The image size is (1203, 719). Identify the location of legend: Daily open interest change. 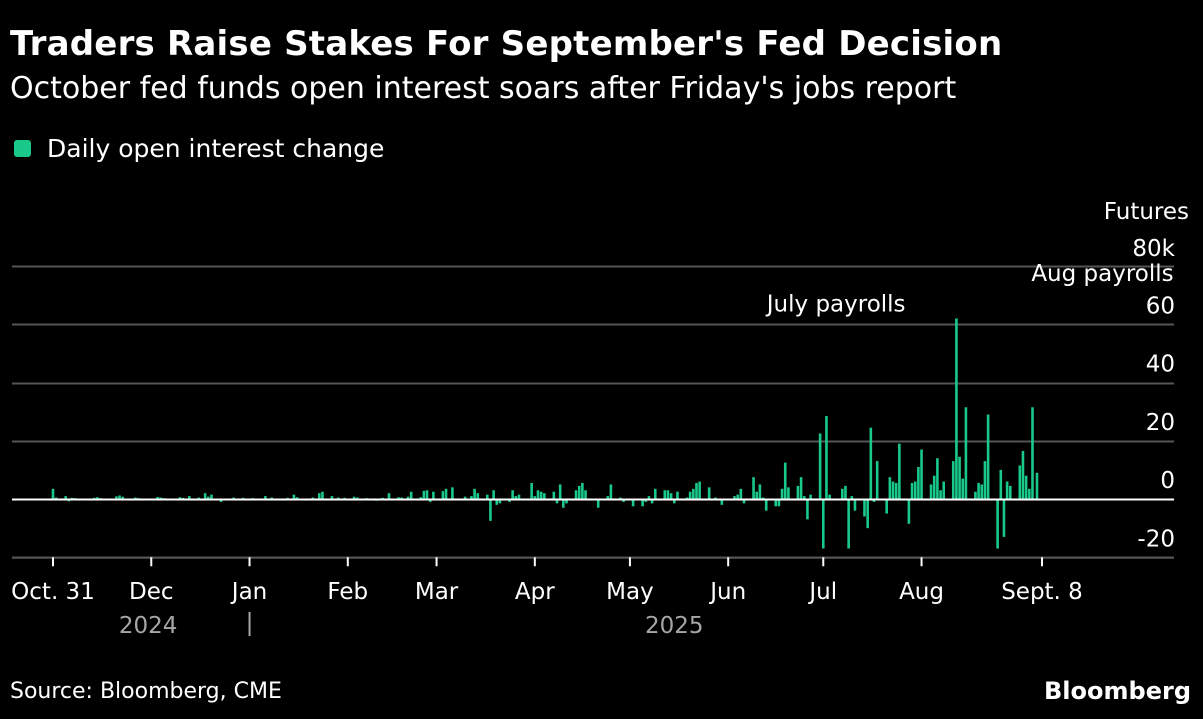
(199, 148).